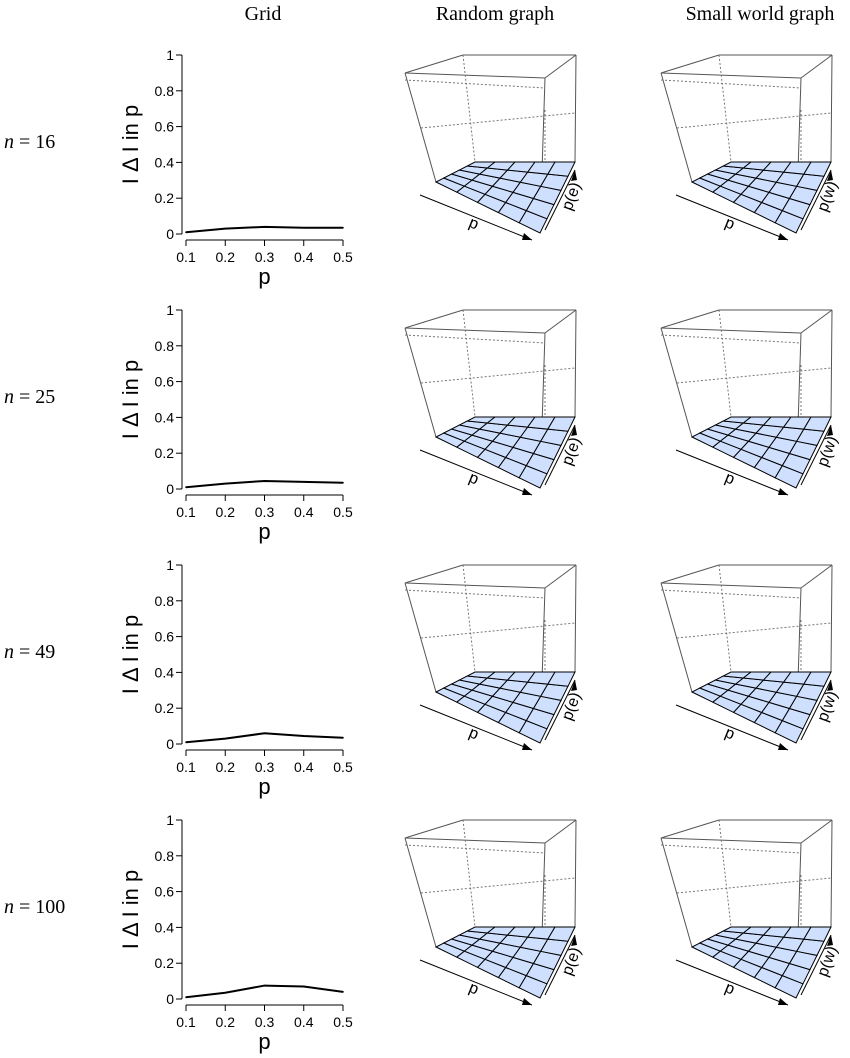 The width and height of the screenshot is (850, 1058). I want to click on persp-x-label: p, so click(473, 478).